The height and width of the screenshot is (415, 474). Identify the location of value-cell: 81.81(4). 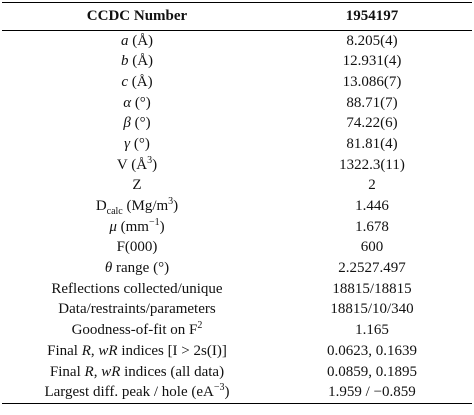
(372, 143).